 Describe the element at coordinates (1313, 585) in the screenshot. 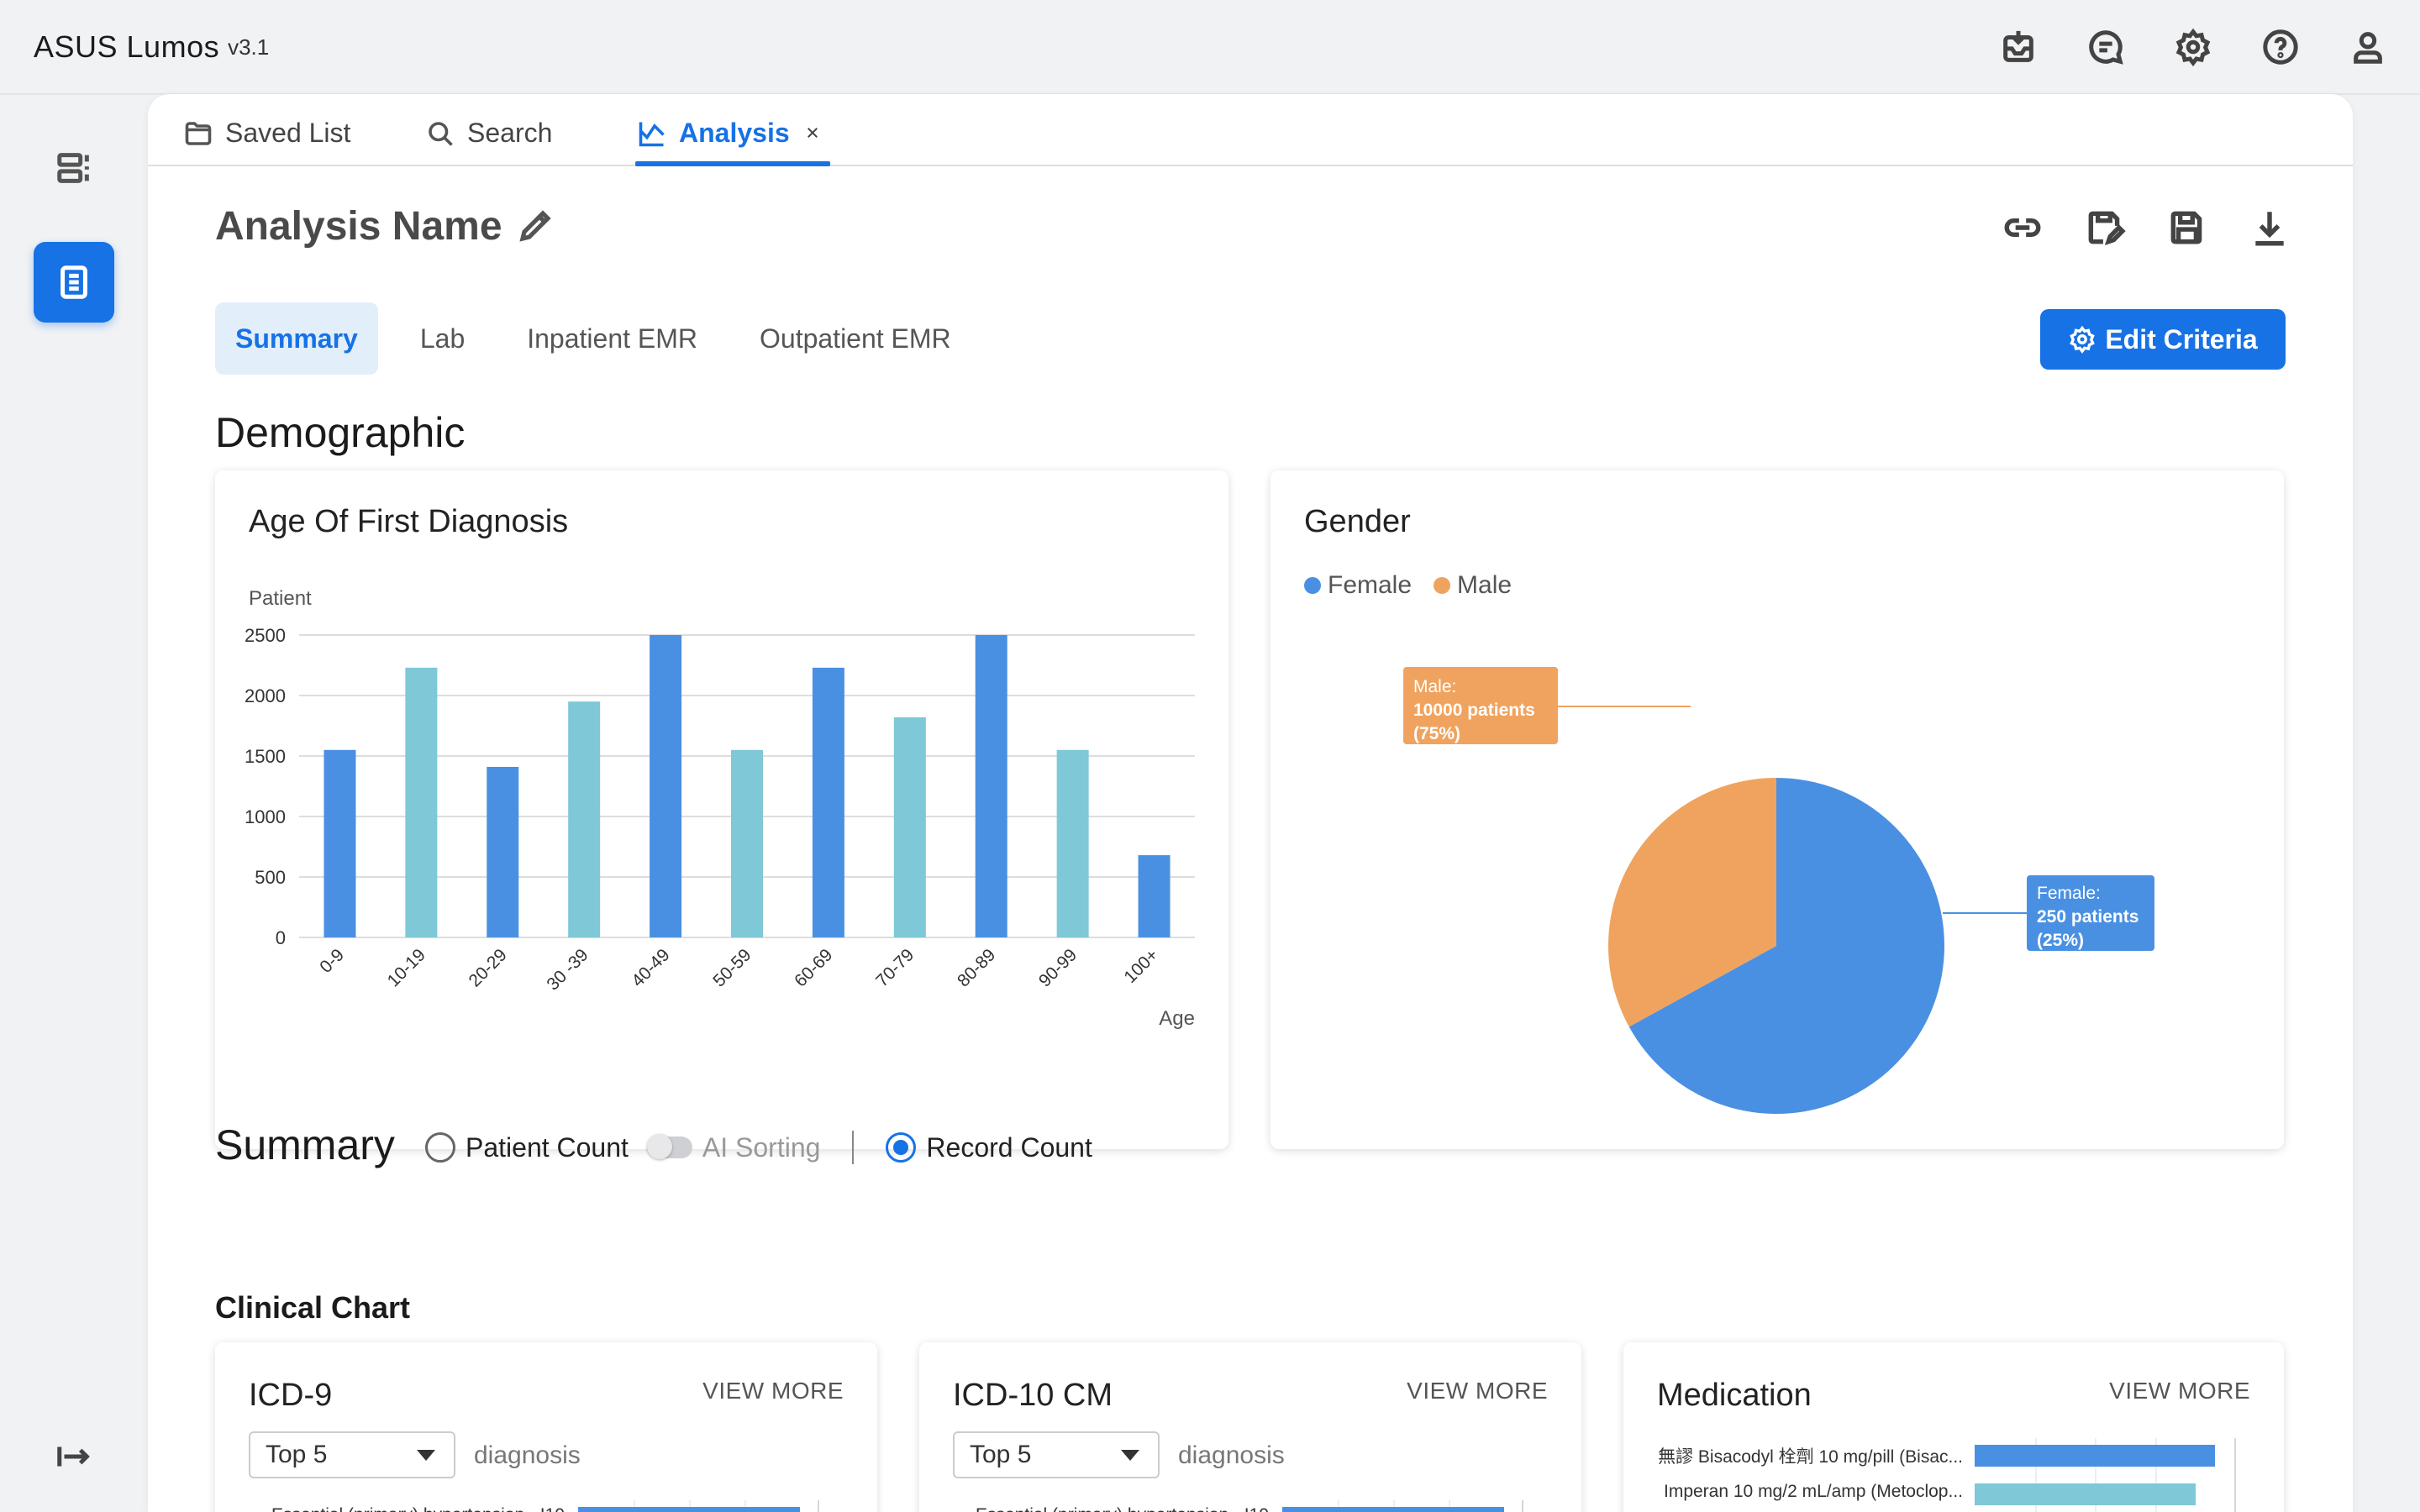

I see `legend-female-swatch` at that location.